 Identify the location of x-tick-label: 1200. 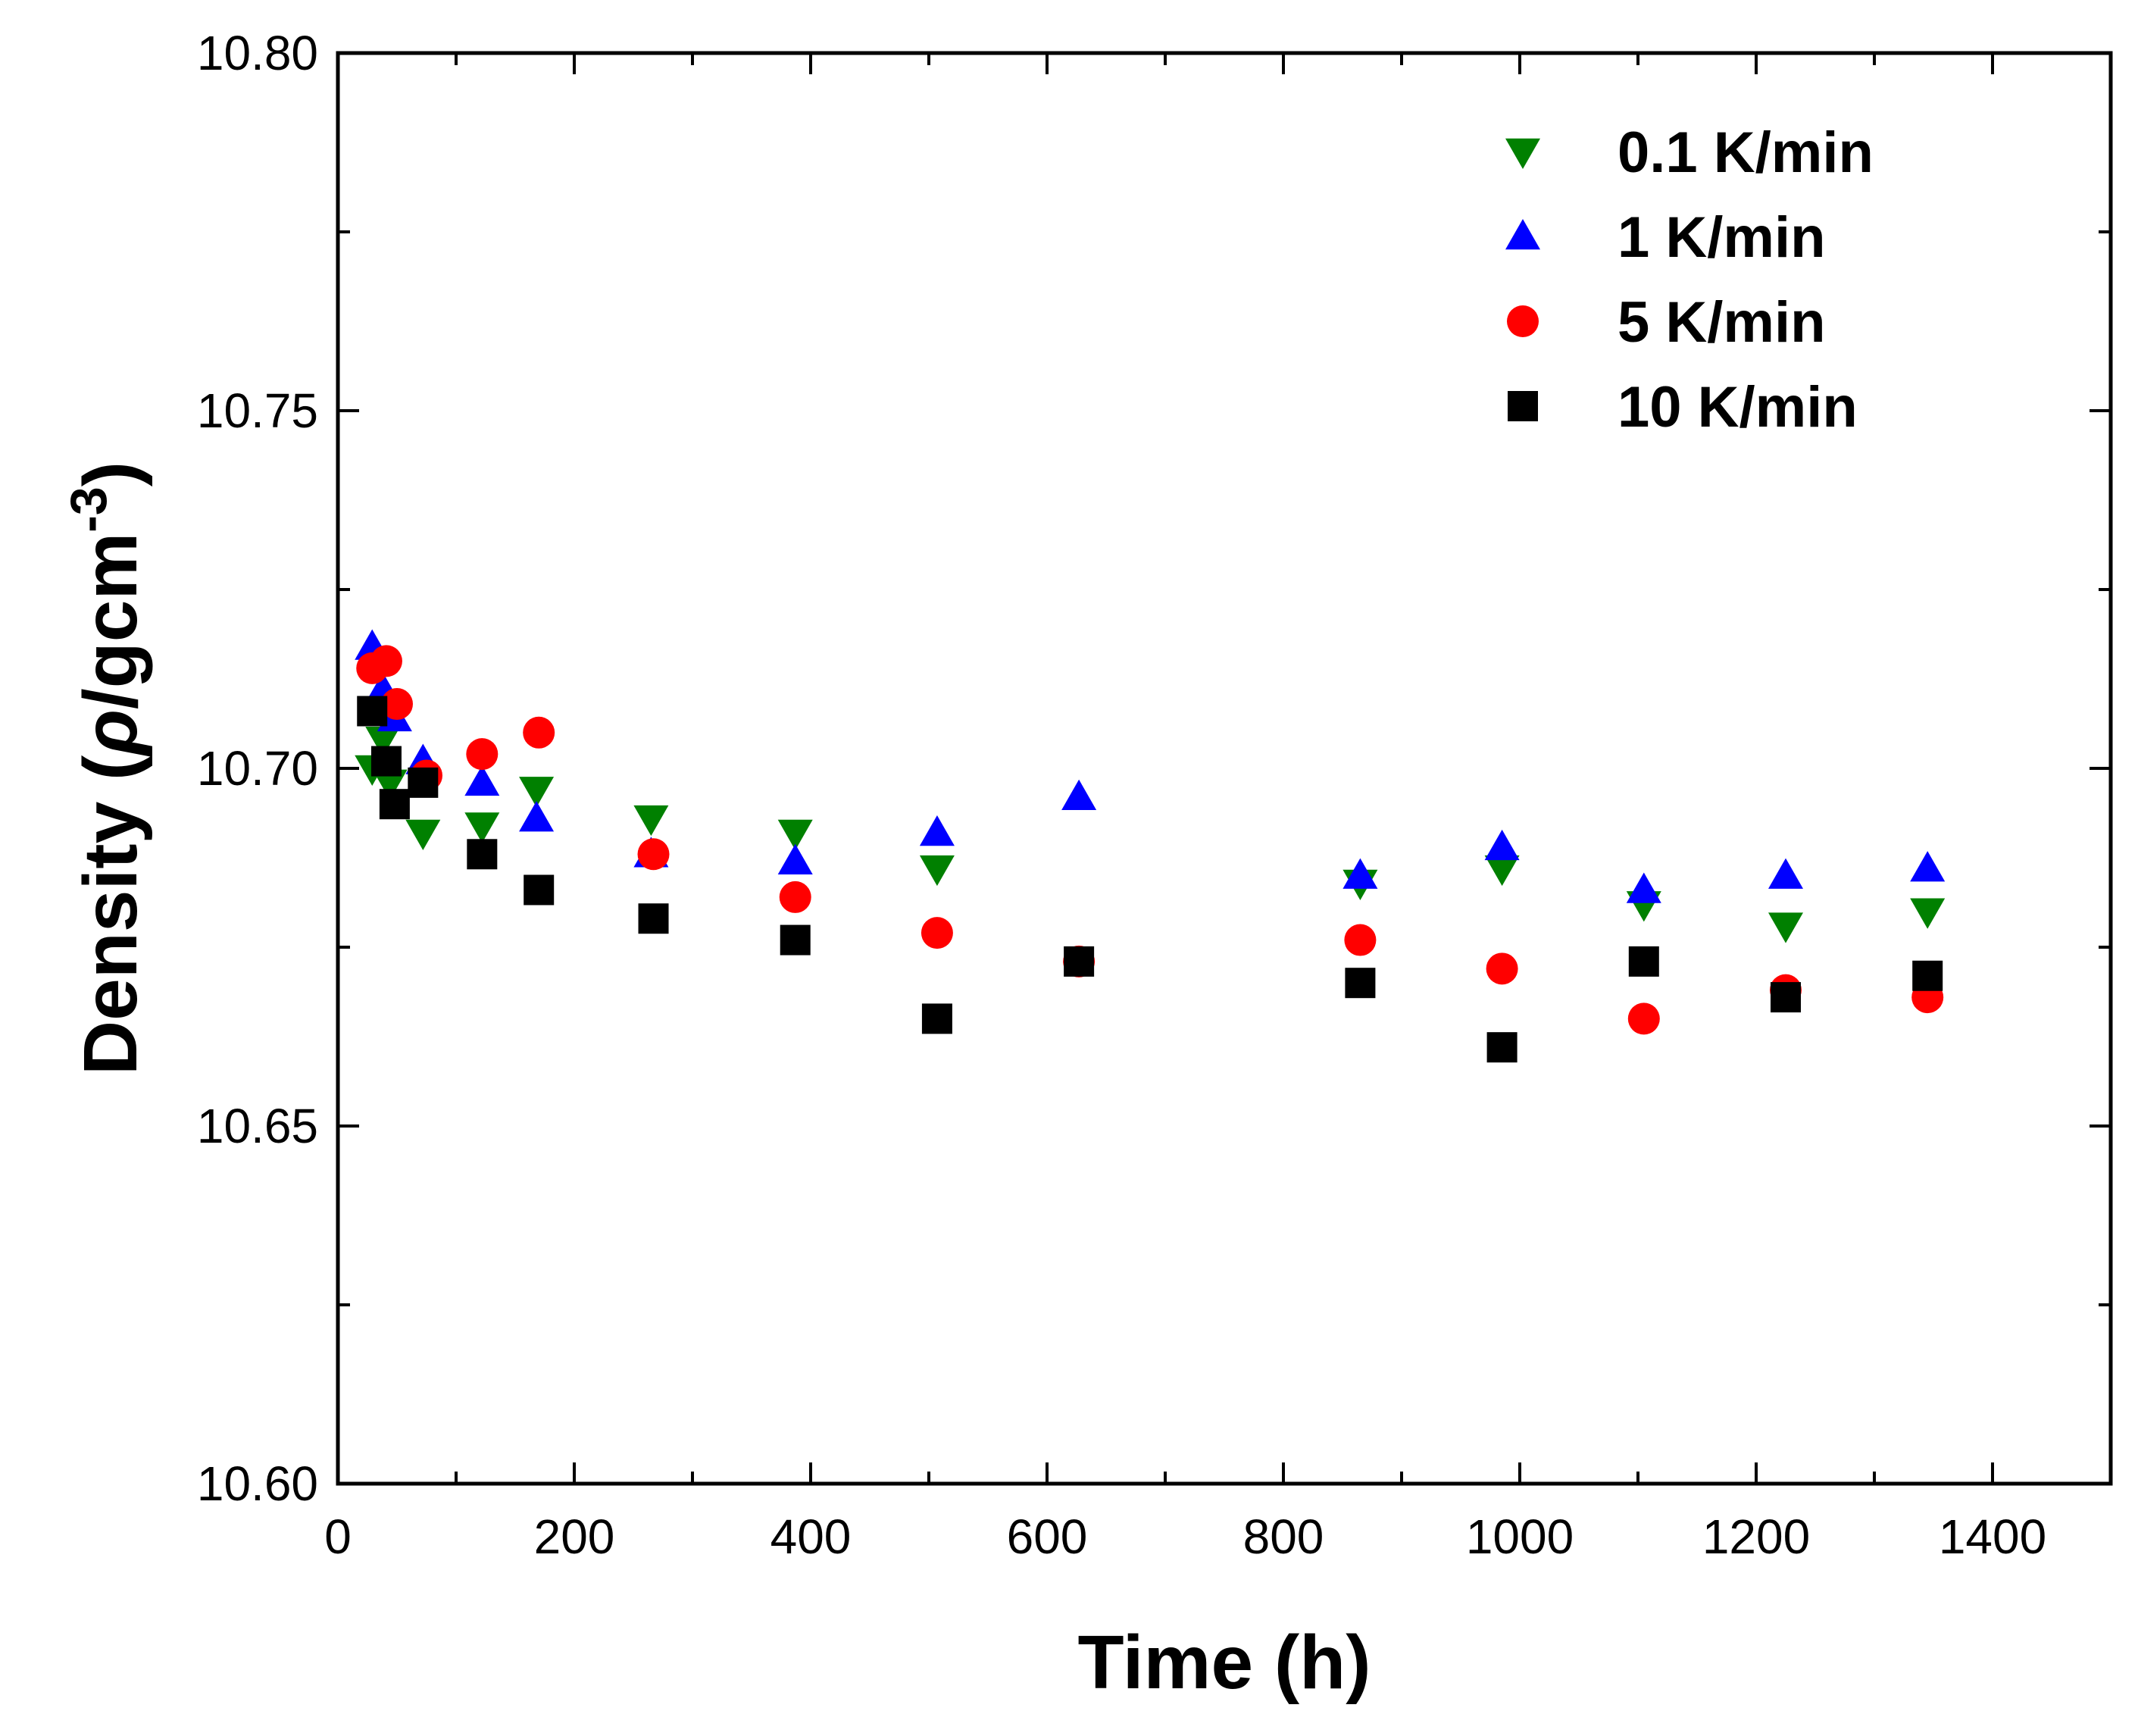
(1756, 1536).